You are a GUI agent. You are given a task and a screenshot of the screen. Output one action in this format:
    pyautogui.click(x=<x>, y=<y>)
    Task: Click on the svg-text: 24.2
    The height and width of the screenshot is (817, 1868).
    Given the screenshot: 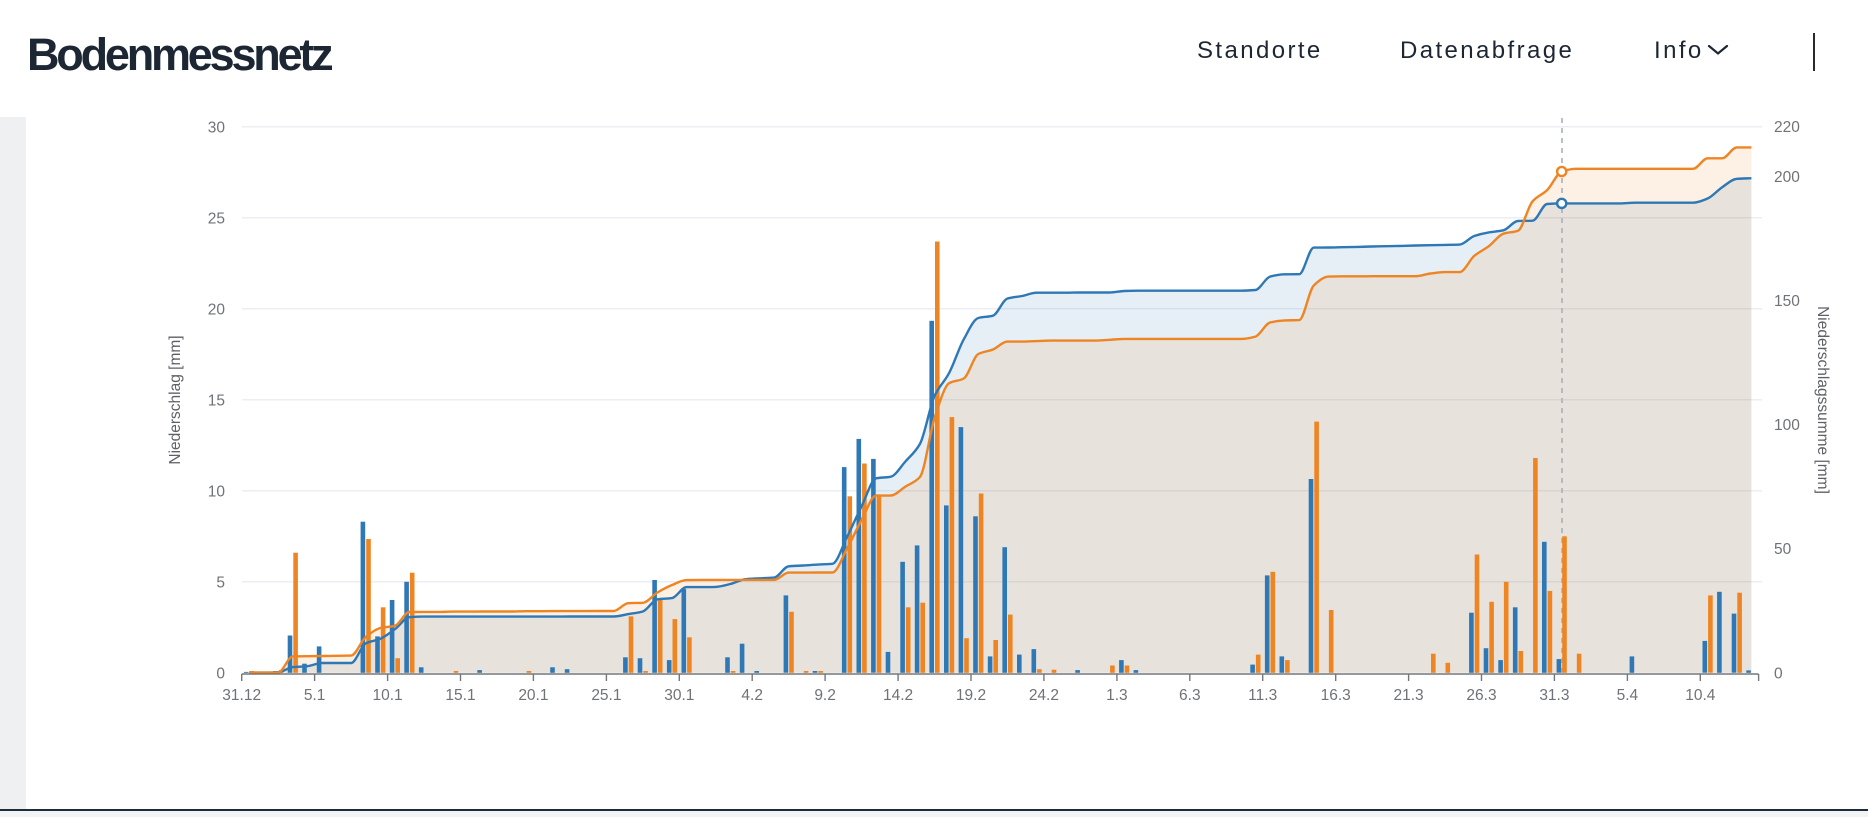 What is the action you would take?
    pyautogui.click(x=1044, y=695)
    